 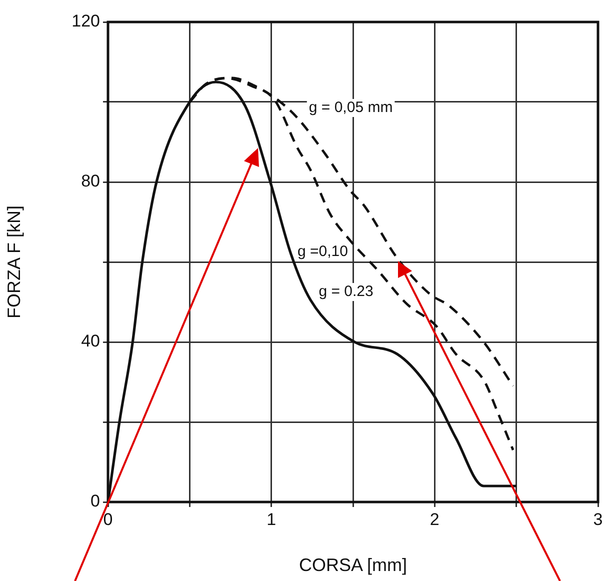 What do you see at coordinates (14, 262) in the screenshot?
I see `y-axis-title: FORZA F [kN]` at bounding box center [14, 262].